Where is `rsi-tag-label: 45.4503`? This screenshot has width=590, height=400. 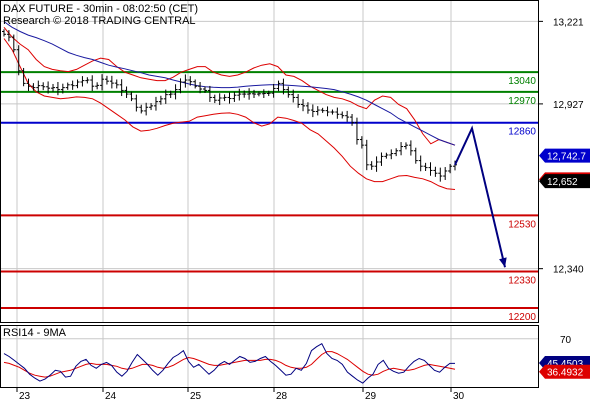 rsi-tag-label: 45.4503 is located at coordinates (565, 364).